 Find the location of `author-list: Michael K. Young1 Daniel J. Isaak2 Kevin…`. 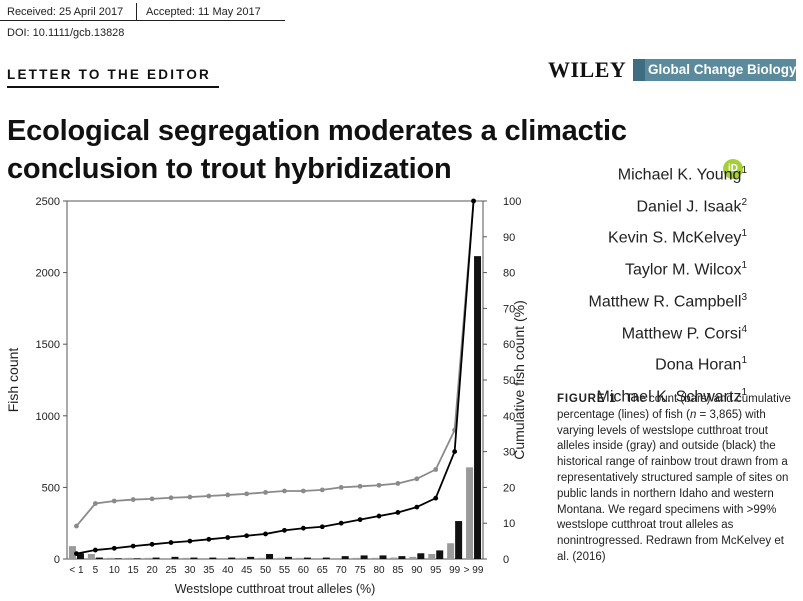

author-list: Michael K. Young1 Daniel J. Isaak2 Kevin… is located at coordinates (667, 284).